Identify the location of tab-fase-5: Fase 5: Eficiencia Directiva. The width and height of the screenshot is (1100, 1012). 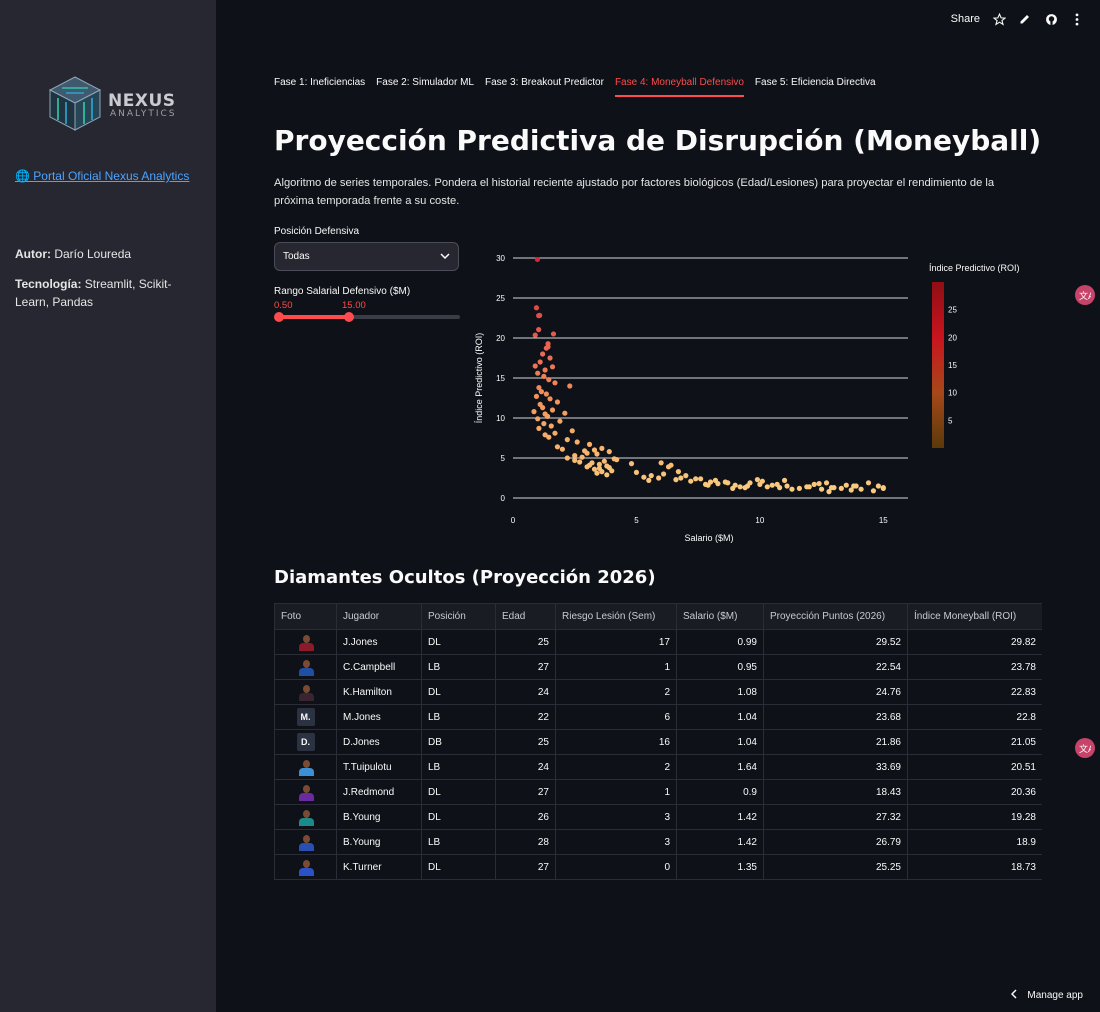
(815, 82).